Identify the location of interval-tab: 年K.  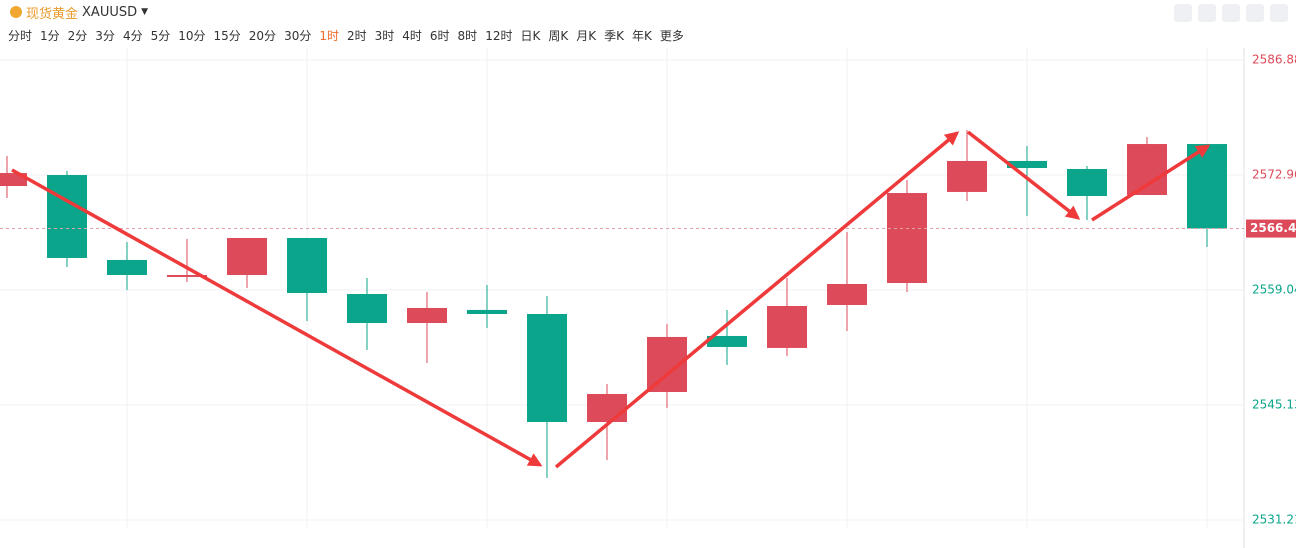
(641, 35).